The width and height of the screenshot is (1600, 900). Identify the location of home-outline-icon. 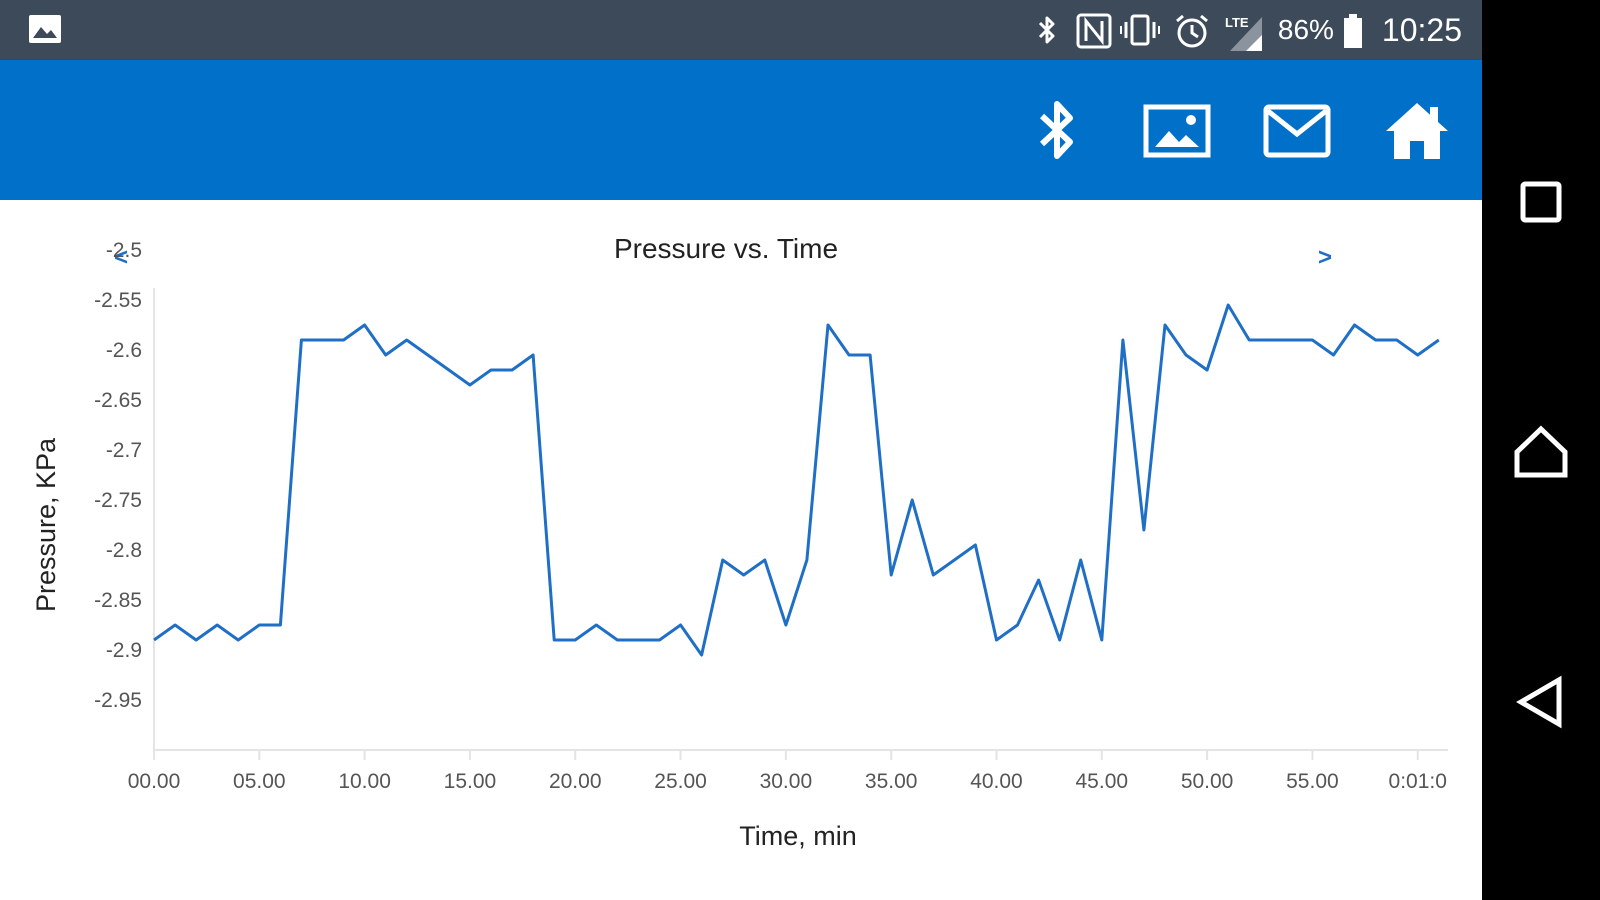
(1541, 454).